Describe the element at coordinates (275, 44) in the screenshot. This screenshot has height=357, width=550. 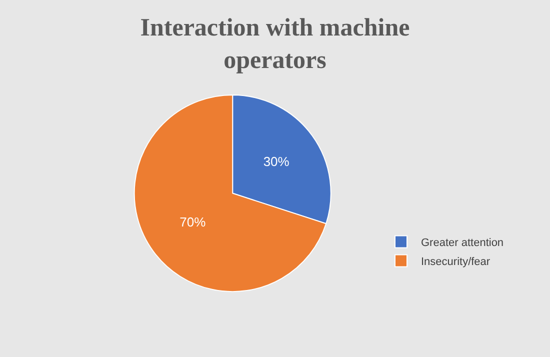
I see `chart-title: Interaction with machine operators` at that location.